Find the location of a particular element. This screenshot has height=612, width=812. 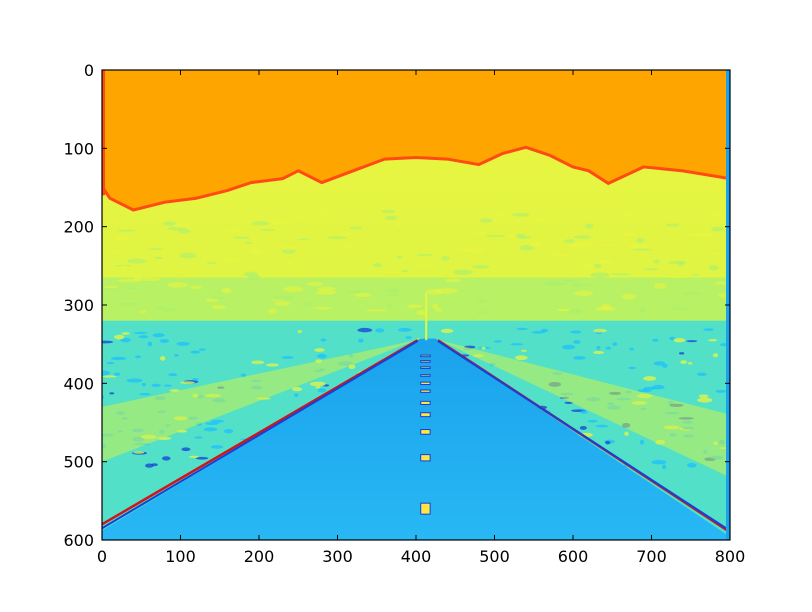

y-tick-label: 400 is located at coordinates (78, 383).